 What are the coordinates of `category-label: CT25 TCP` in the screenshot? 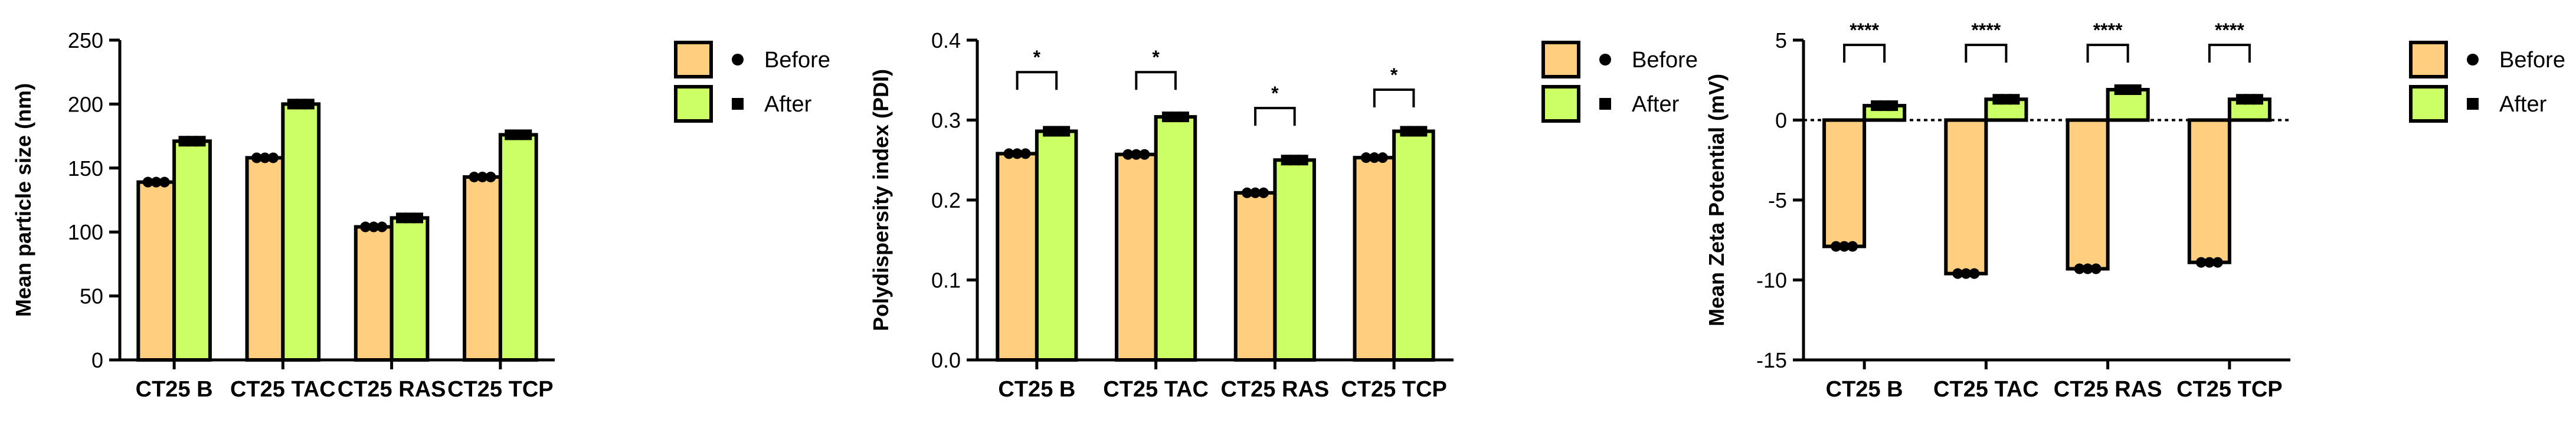 It's located at (2229, 389).